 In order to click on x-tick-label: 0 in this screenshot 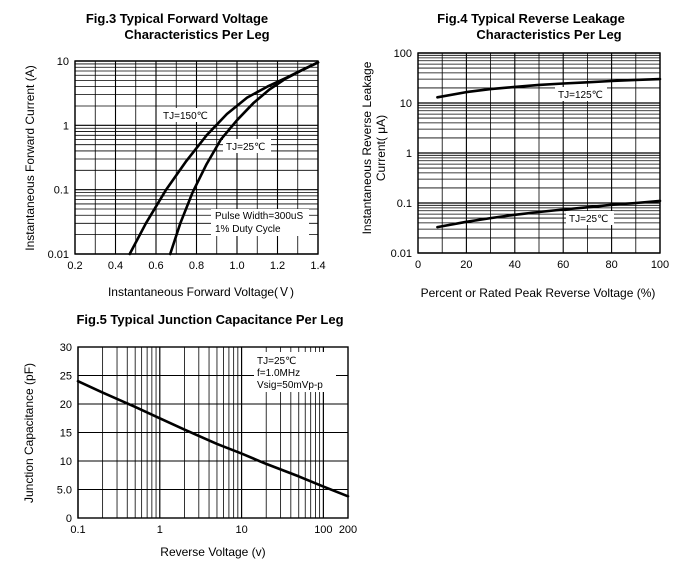, I will do `click(418, 265)`.